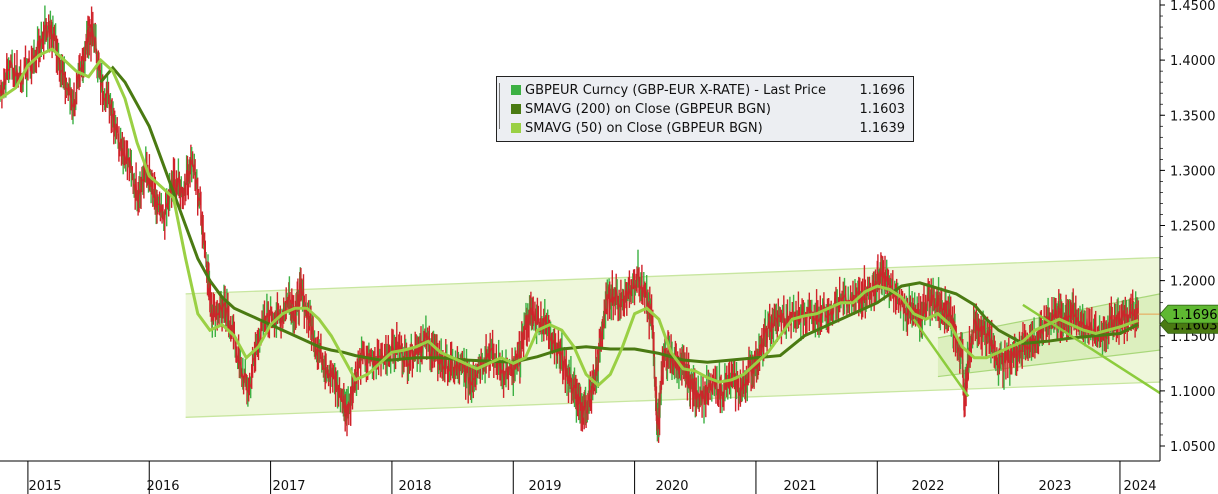  What do you see at coordinates (288, 486) in the screenshot?
I see `x-year-label: 2017` at bounding box center [288, 486].